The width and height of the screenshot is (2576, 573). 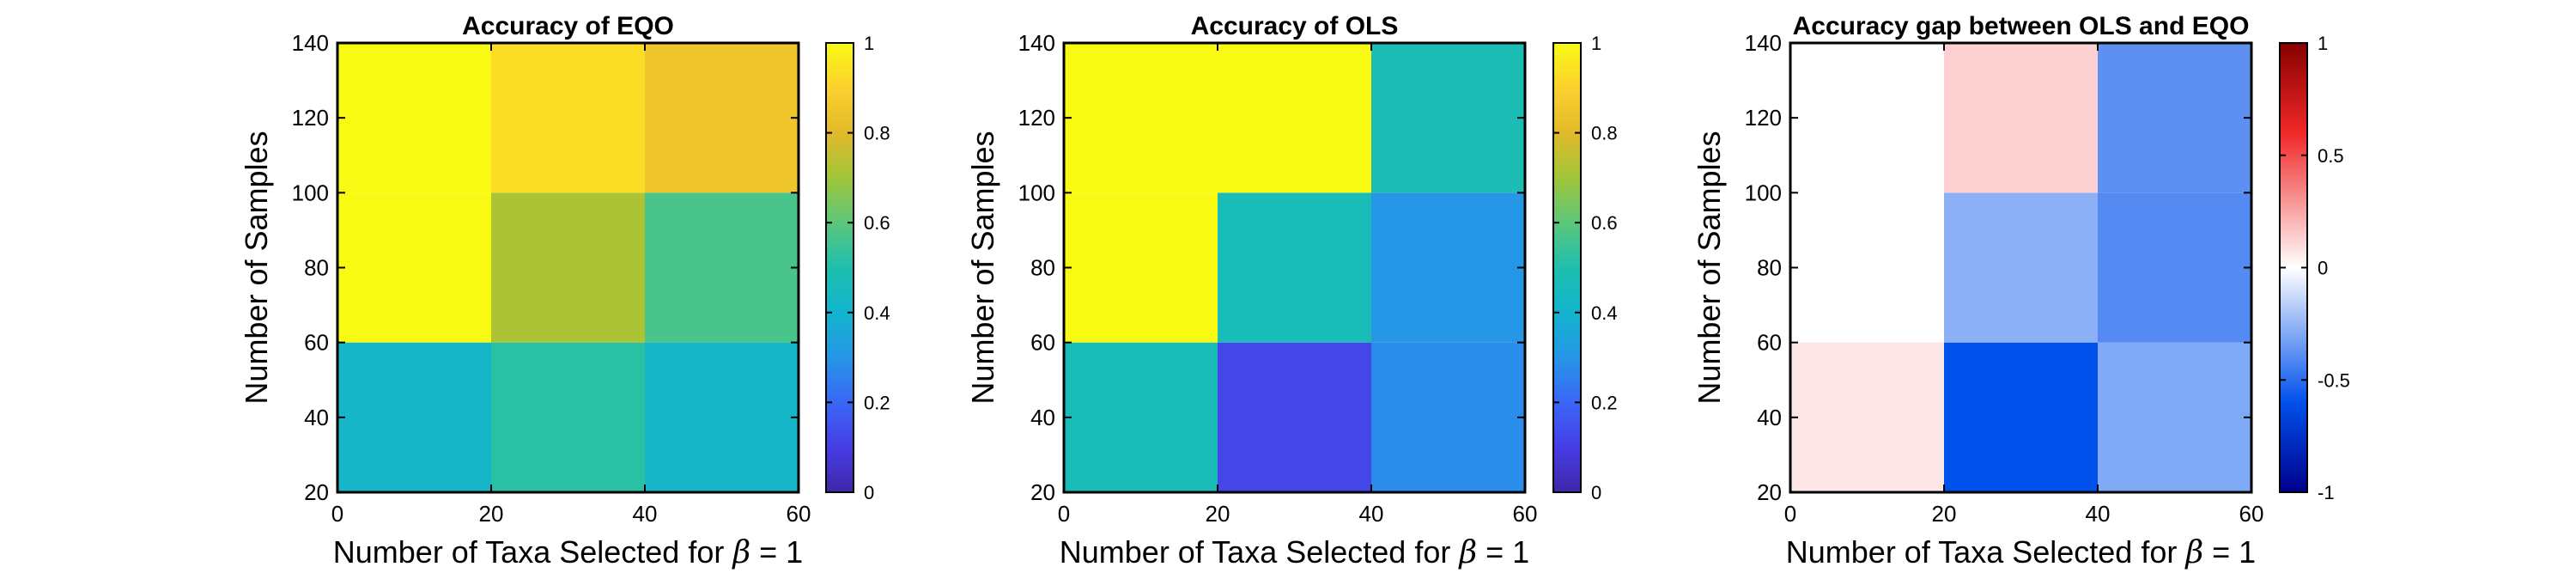 I want to click on colorbar-tick-label: 0.5, so click(x=2331, y=156).